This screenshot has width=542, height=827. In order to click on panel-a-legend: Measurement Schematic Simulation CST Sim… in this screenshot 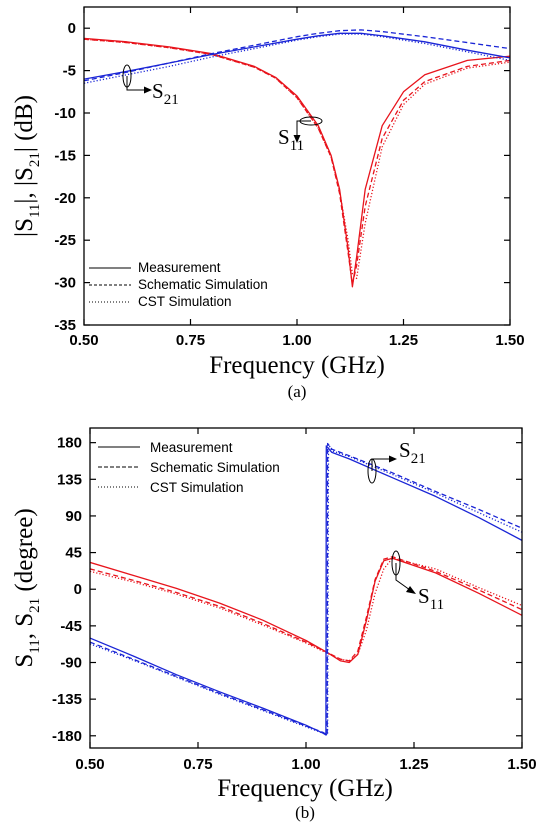, I will do `click(178, 284)`.